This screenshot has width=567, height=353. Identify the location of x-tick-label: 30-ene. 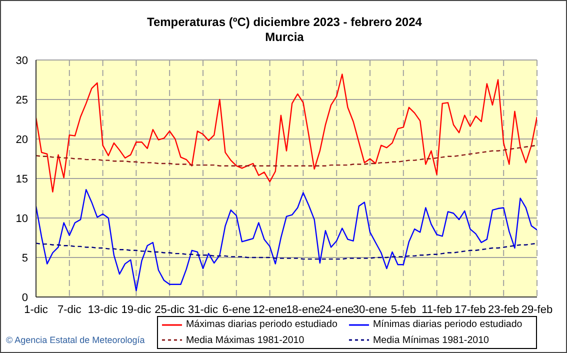
(370, 310).